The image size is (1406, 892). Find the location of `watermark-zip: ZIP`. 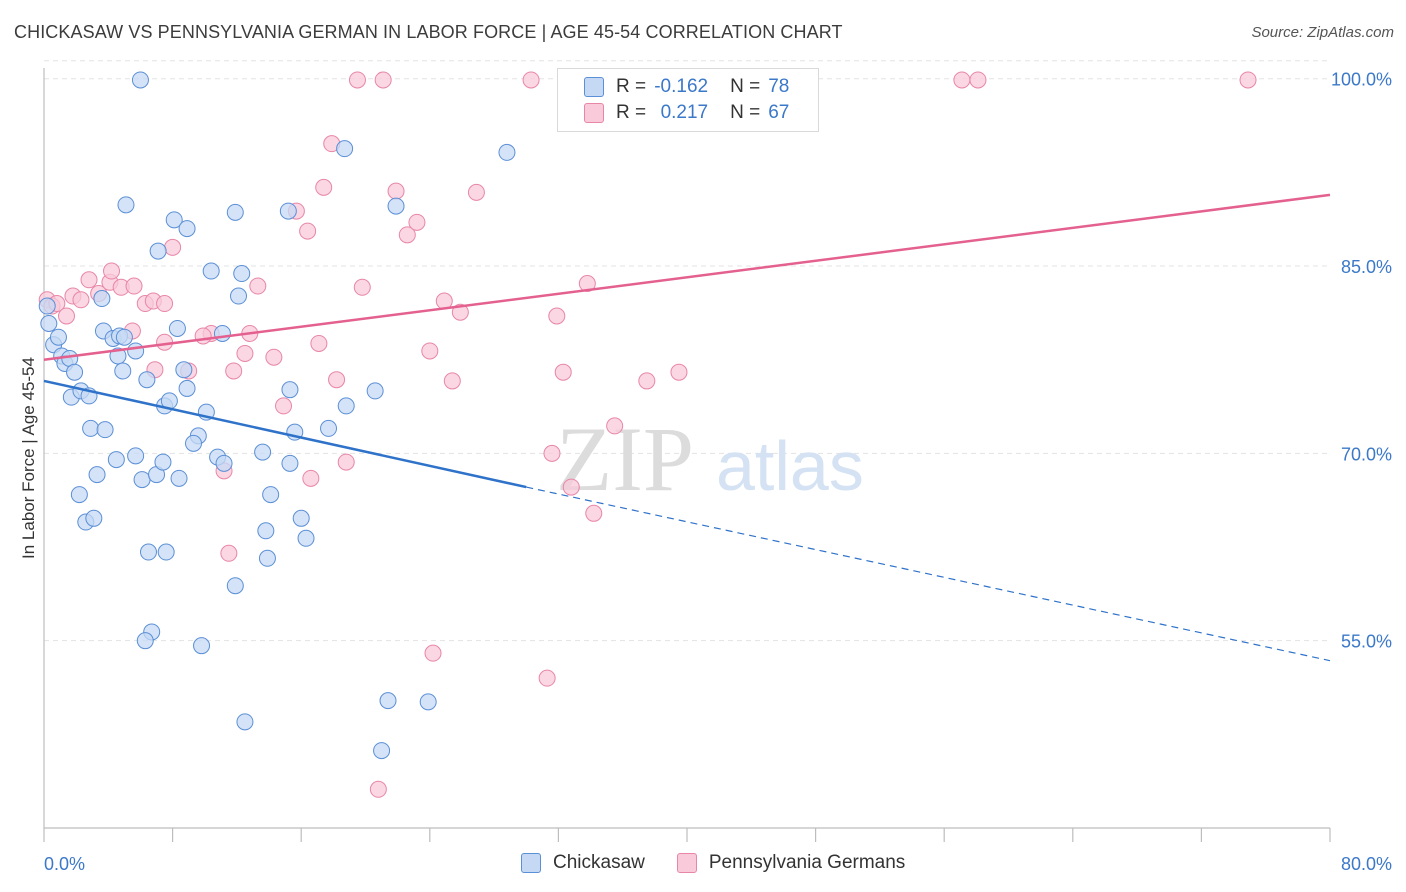

watermark-zip: ZIP is located at coordinates (625, 459).